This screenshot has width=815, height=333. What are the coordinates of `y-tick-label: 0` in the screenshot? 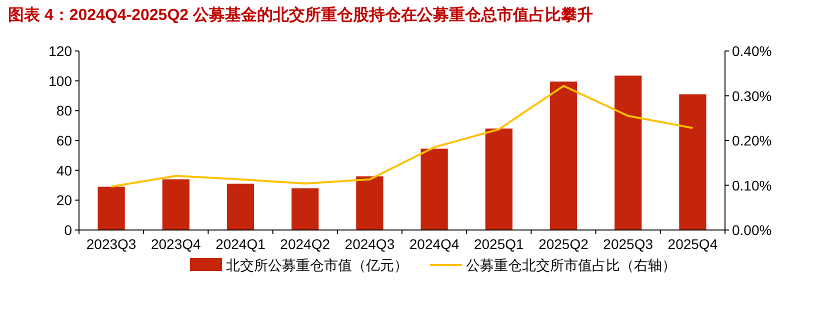 It's located at (68, 230).